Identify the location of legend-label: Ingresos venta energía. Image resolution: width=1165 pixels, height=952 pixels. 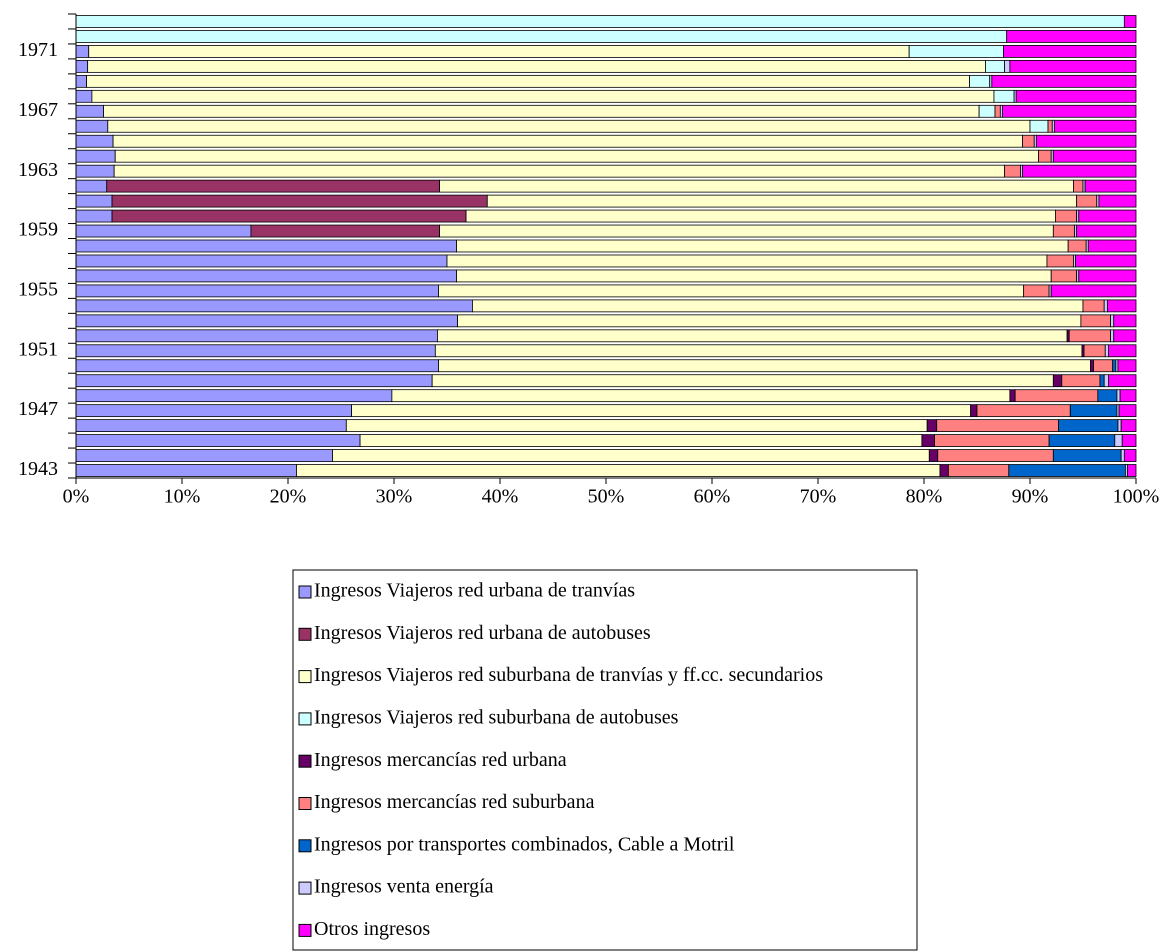
(404, 887).